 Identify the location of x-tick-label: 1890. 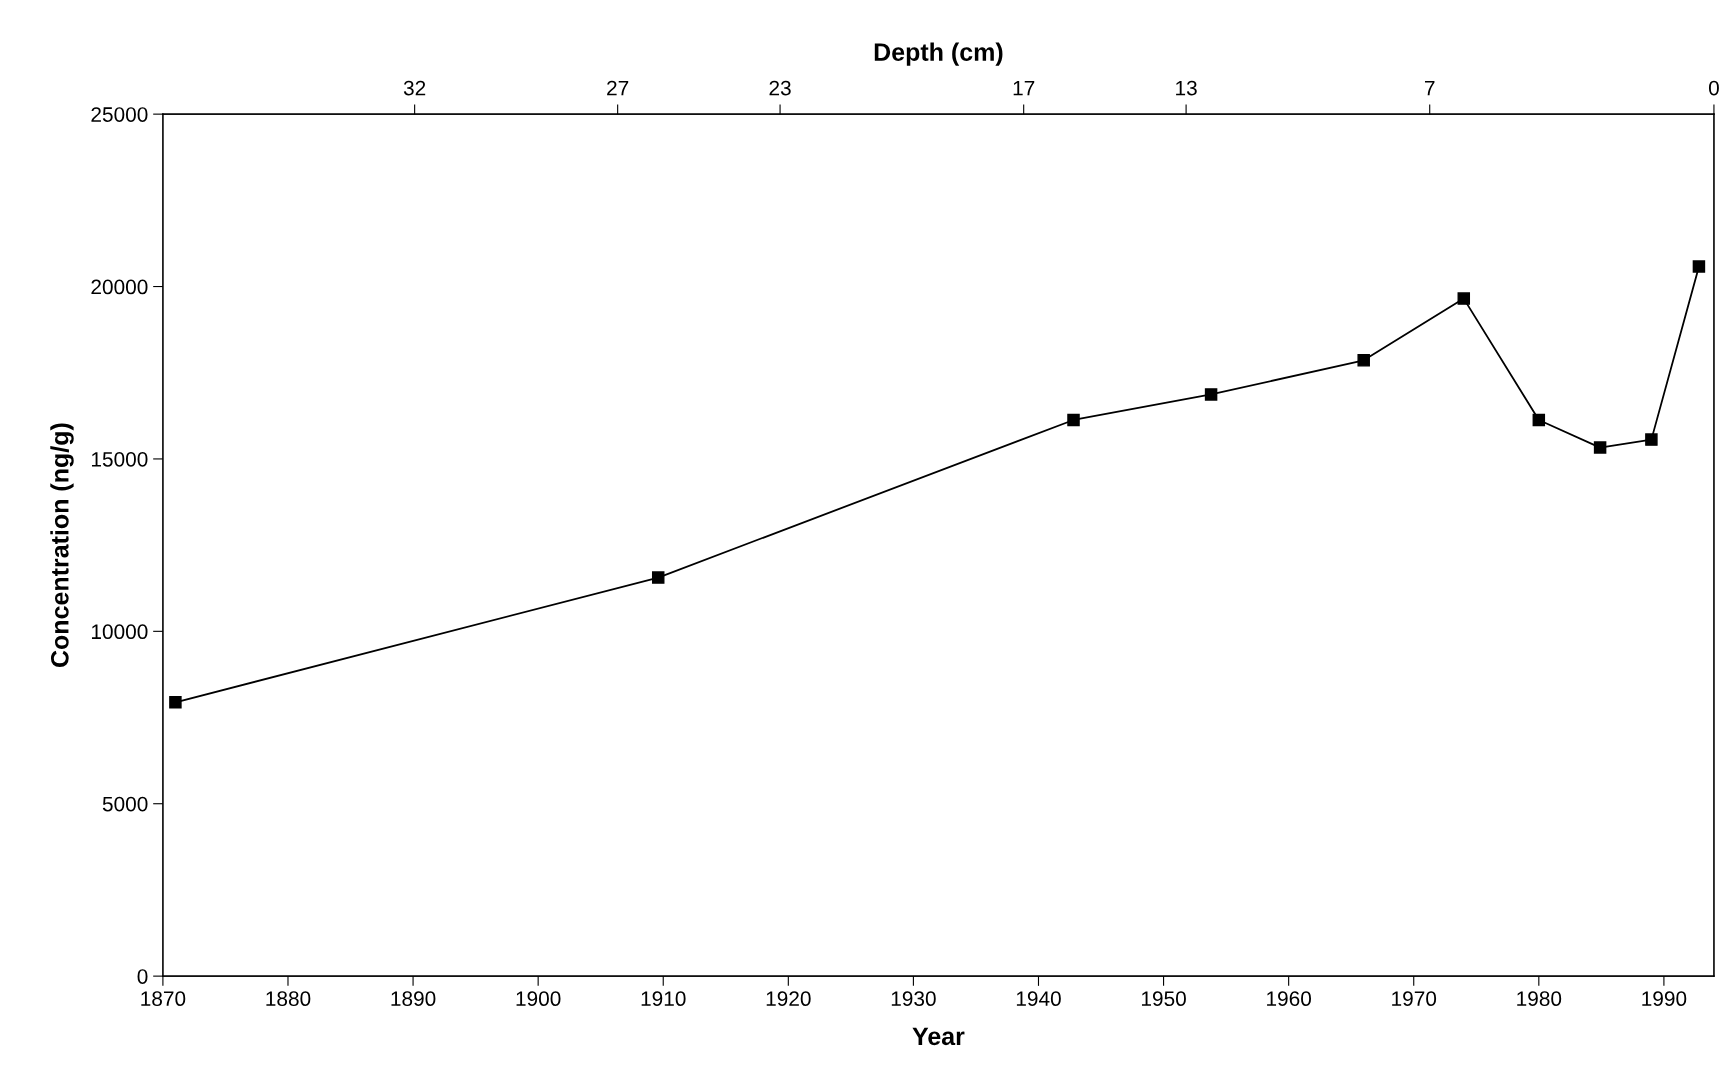
(413, 999).